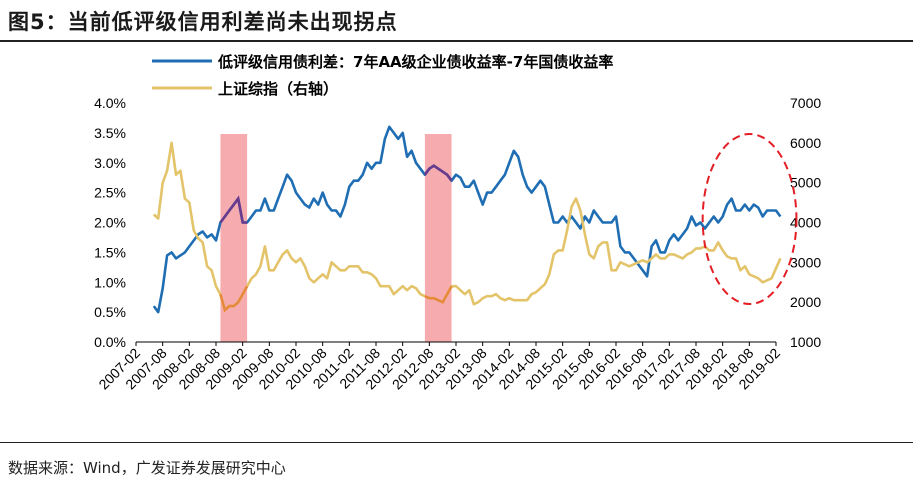 The height and width of the screenshot is (489, 913). What do you see at coordinates (203, 22) in the screenshot?
I see `figure-title: 图5：当前低评级信用利差尚未出现拐点` at bounding box center [203, 22].